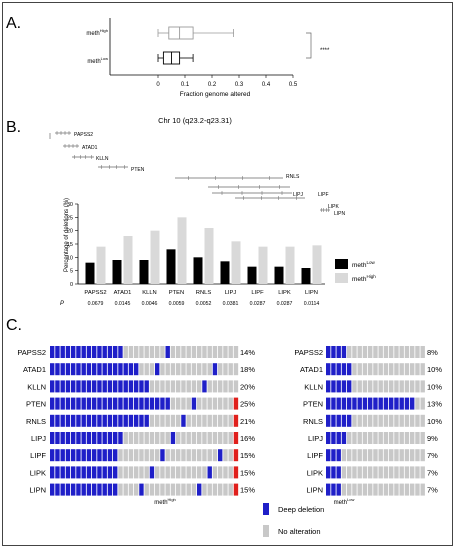 This screenshot has height=550, width=457. I want to click on oncoprint-gene-label: LIPF, so click(38, 455).